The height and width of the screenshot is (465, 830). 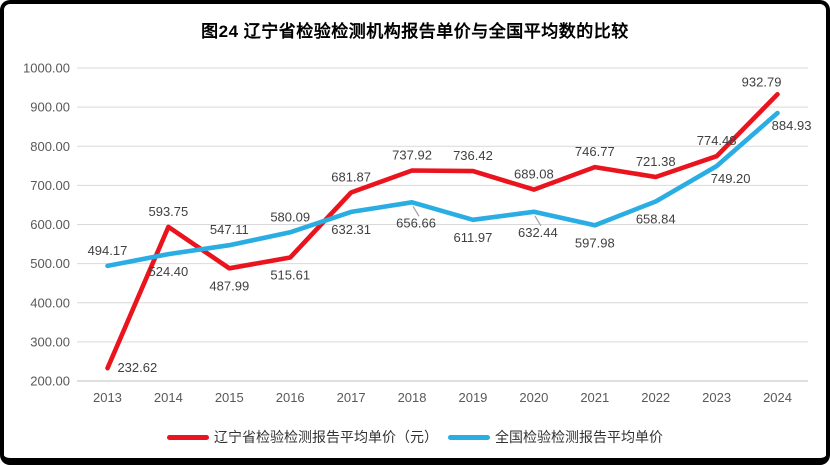 I want to click on x-axis-tick-label: 2021, so click(x=594, y=397).